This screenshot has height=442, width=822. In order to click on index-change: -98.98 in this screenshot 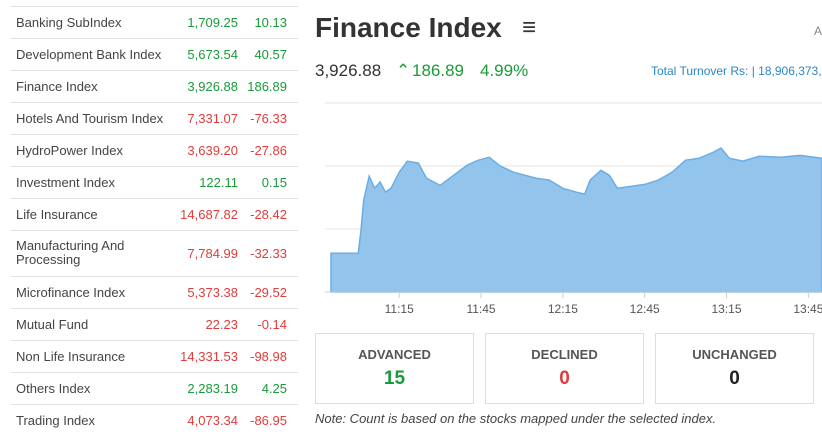, I will do `click(268, 356)`.